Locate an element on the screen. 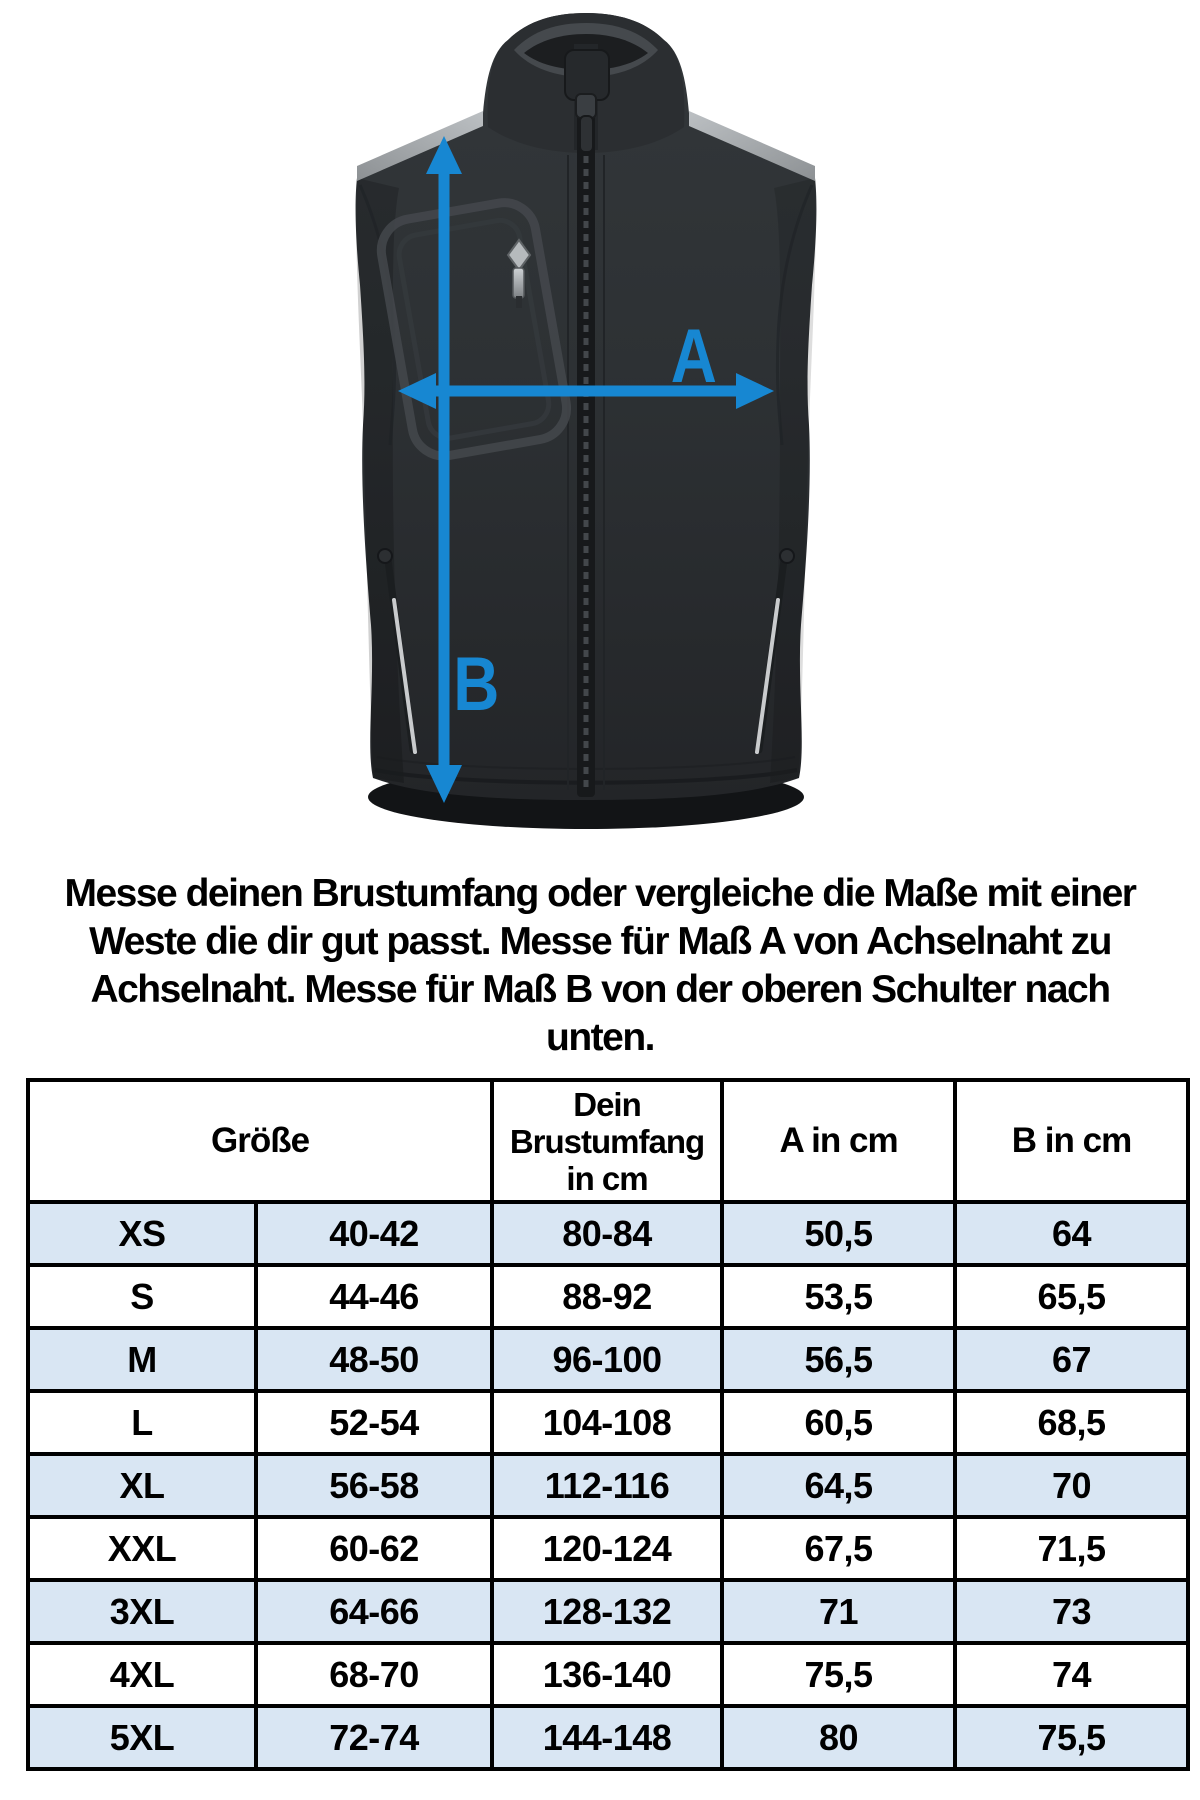 Image resolution: width=1200 pixels, height=1800 pixels. vest-right-shading is located at coordinates (793, 480).